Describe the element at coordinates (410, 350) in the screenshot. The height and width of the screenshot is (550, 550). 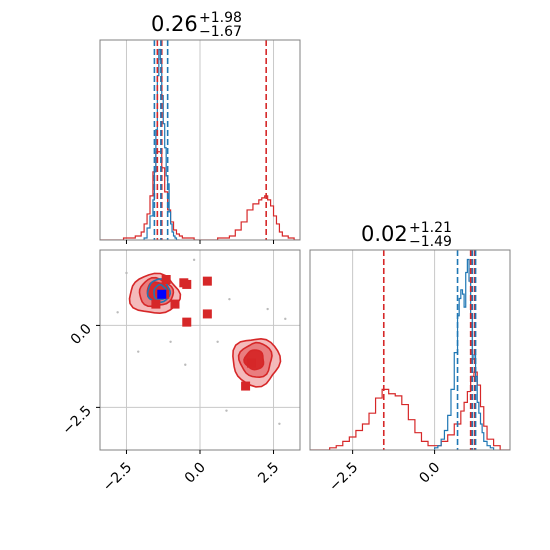
I see `hist-2-frame` at that location.